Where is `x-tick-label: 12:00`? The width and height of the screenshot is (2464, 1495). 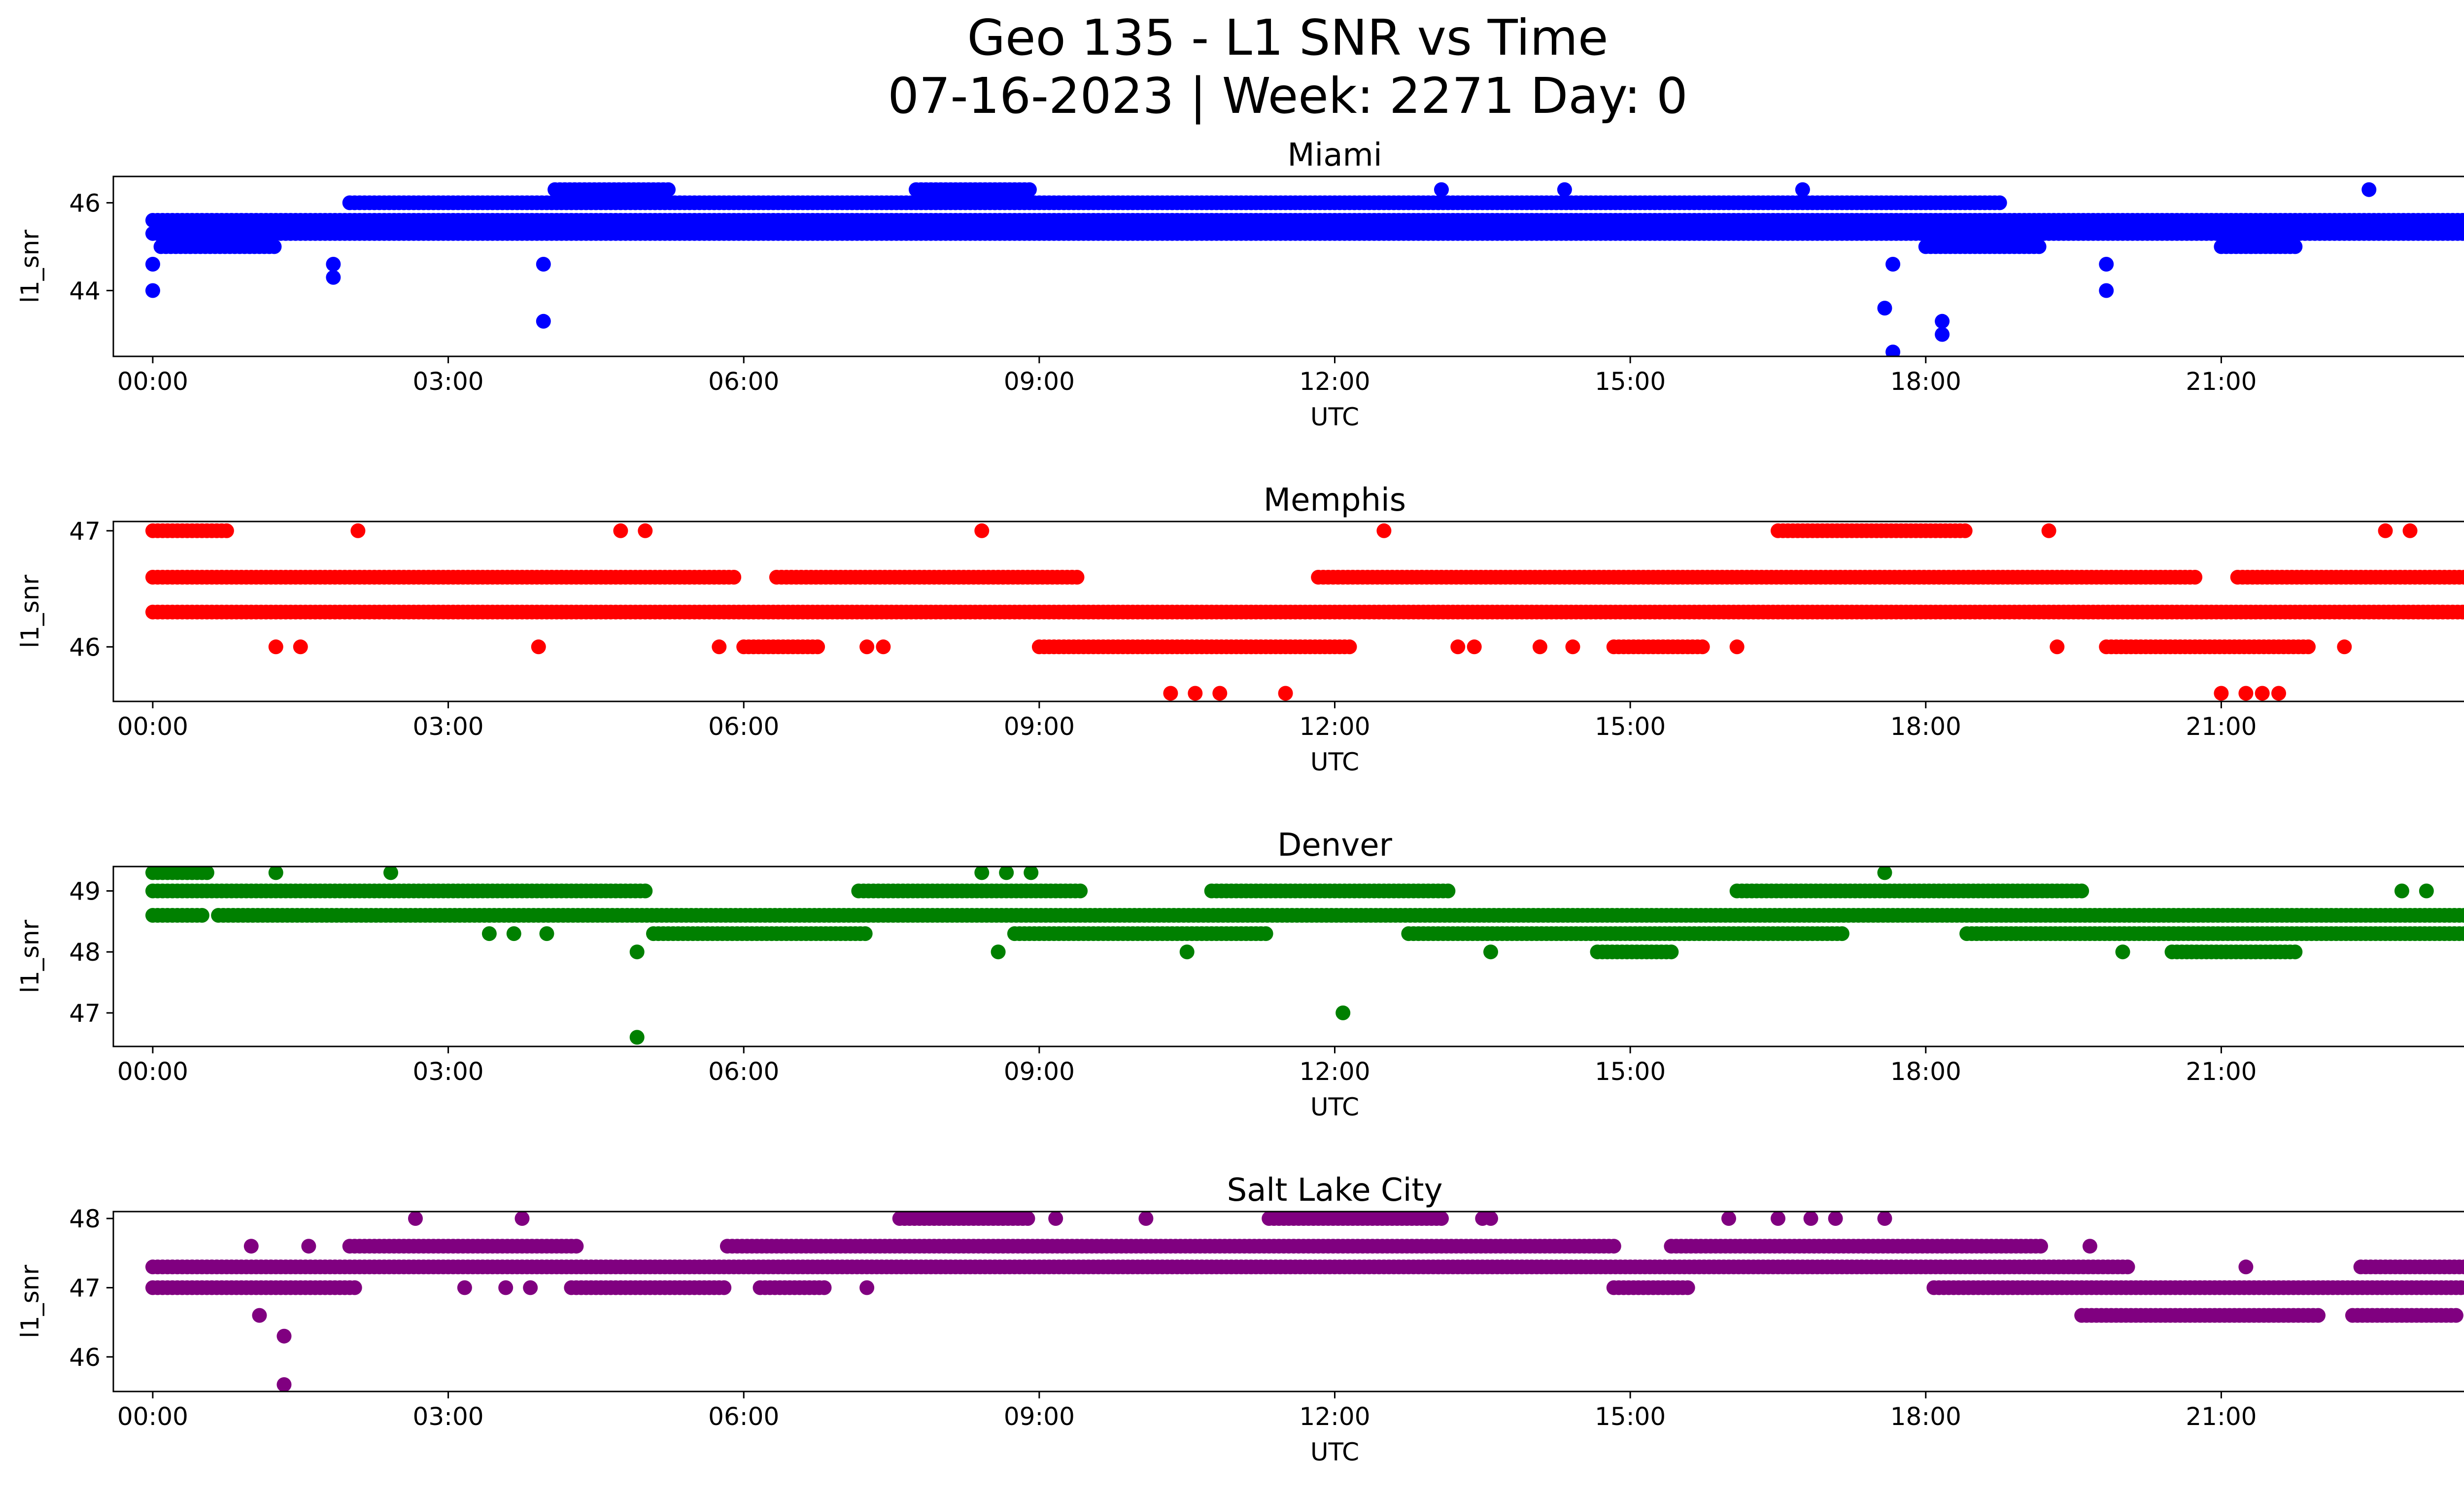 x-tick-label: 12:00 is located at coordinates (1334, 381).